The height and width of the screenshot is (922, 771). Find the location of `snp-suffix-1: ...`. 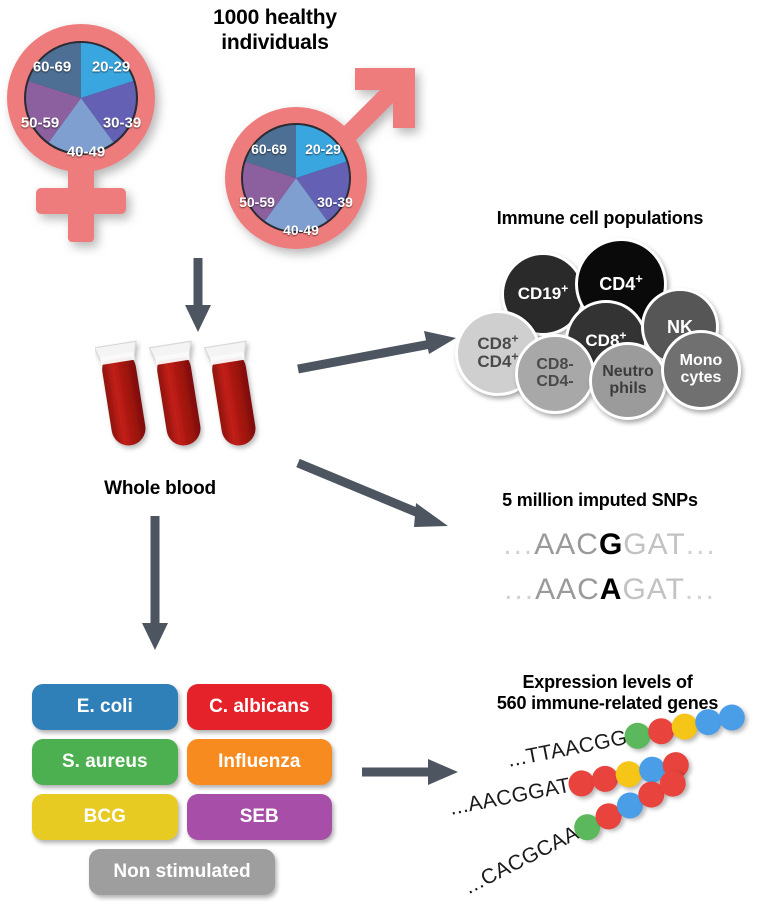

snp-suffix-1: ... is located at coordinates (701, 544).